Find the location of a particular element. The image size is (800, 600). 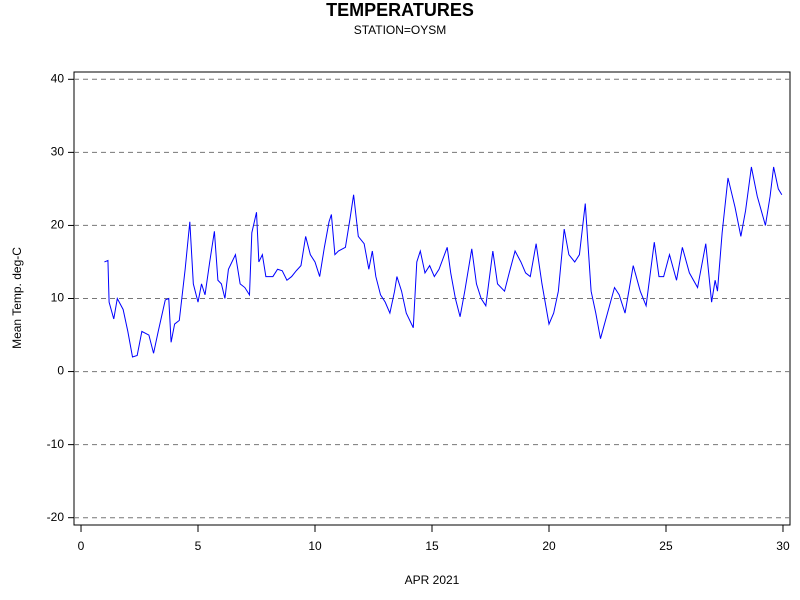

x-tick-label: 20 is located at coordinates (549, 546).